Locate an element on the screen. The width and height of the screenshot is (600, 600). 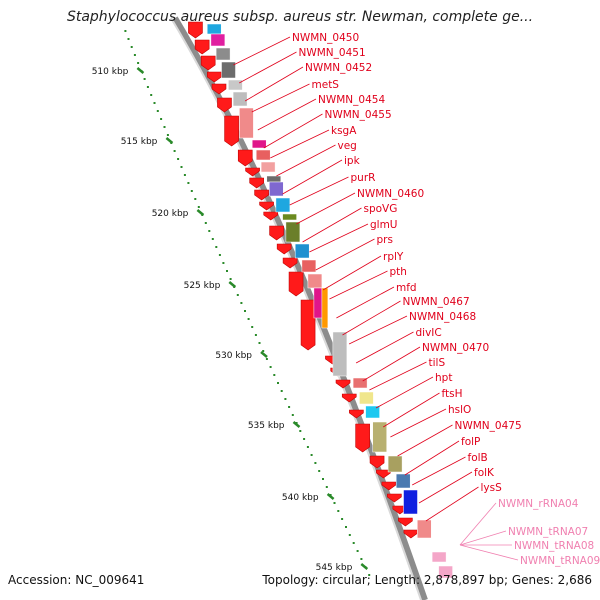
kbp-tick-label: 510 kbp is located at coordinates (110, 72).